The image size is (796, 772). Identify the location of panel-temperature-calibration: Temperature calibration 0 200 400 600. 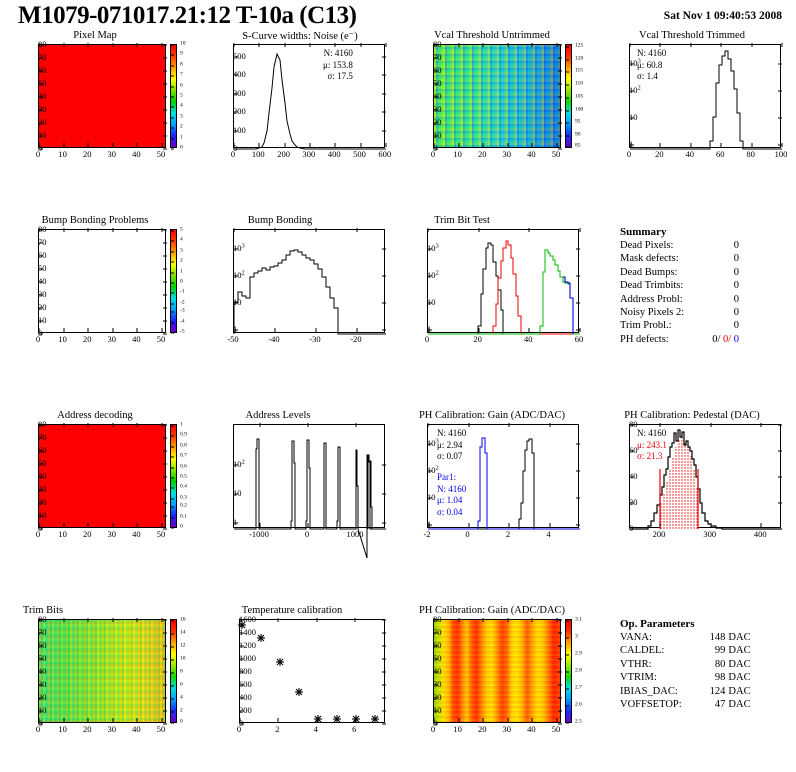
(300, 671).